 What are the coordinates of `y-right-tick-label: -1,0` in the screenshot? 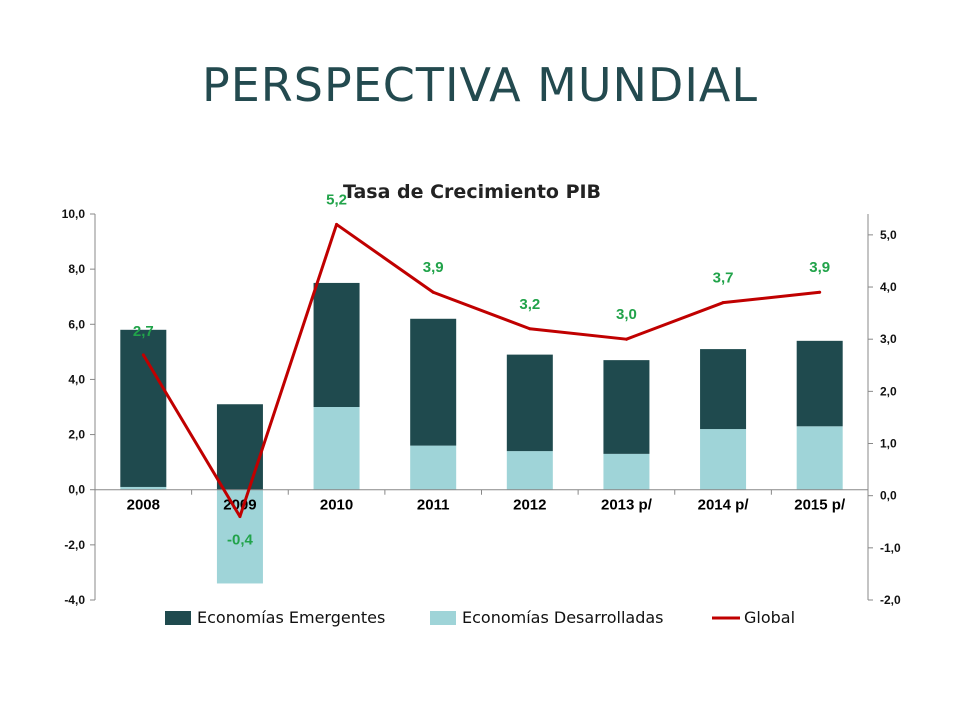 It's located at (890, 548).